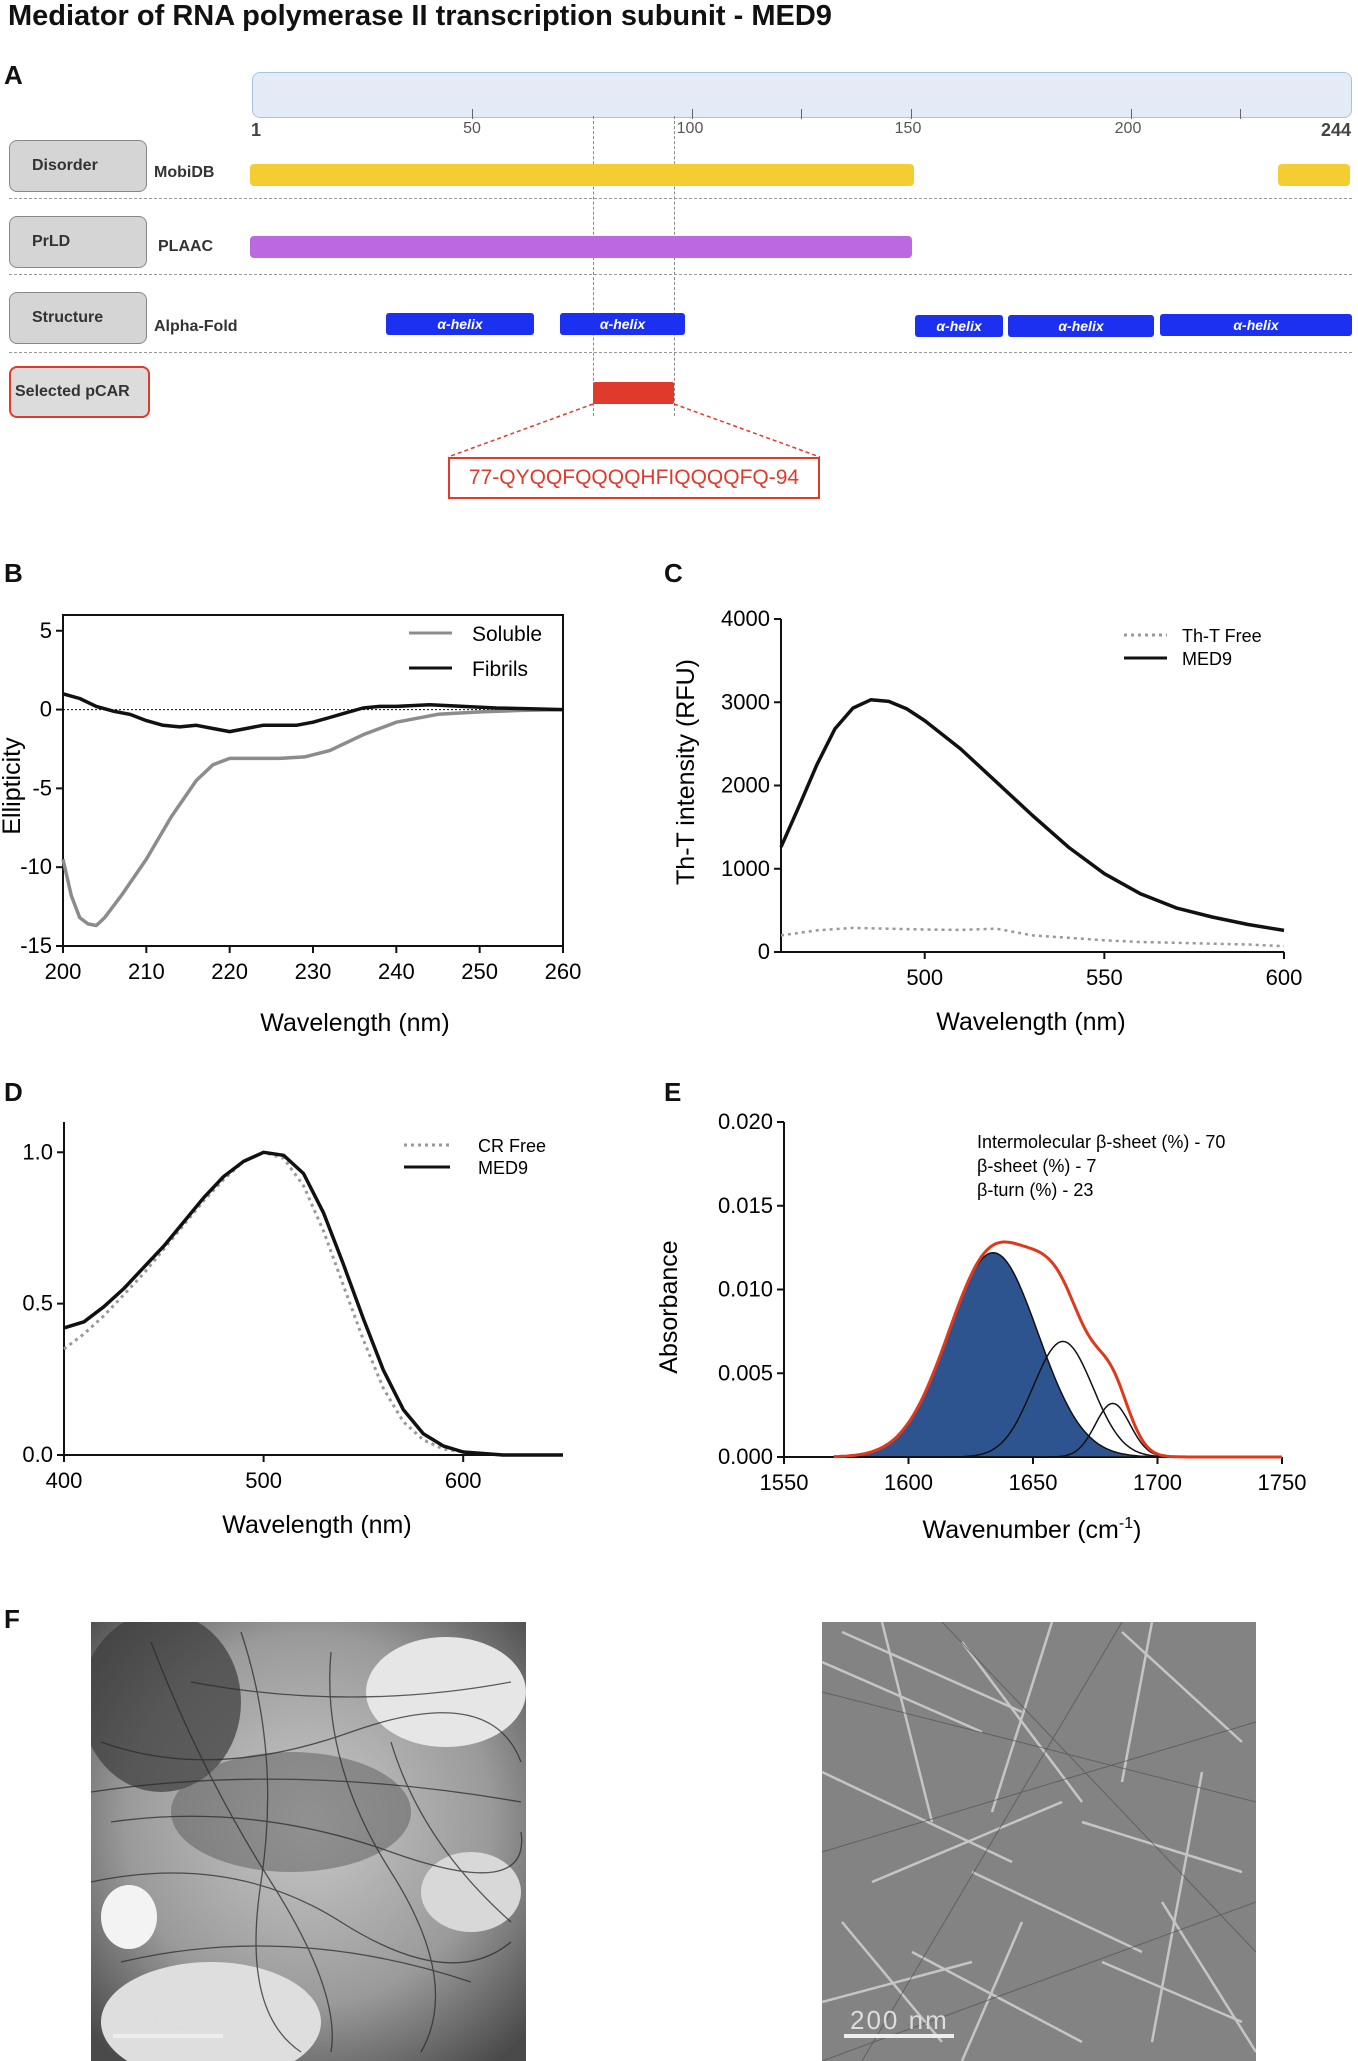  Describe the element at coordinates (764, 951) in the screenshot. I see `y-tick-label: 0` at that location.